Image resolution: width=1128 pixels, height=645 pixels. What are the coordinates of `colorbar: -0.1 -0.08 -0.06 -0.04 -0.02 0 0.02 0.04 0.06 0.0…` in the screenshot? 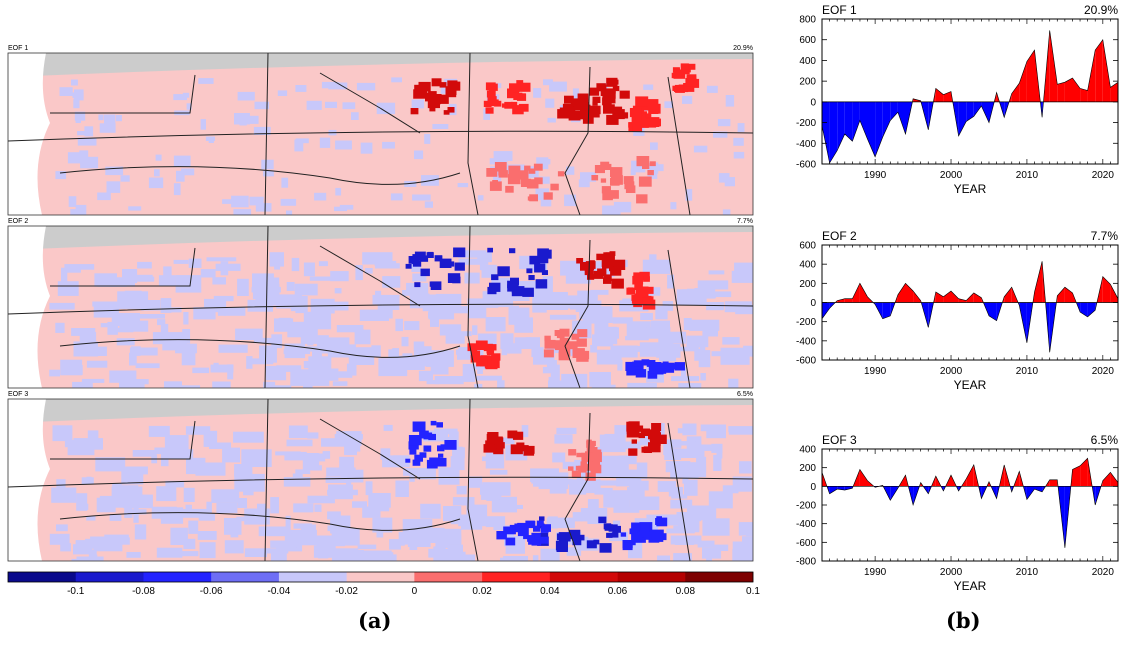 It's located at (383, 584).